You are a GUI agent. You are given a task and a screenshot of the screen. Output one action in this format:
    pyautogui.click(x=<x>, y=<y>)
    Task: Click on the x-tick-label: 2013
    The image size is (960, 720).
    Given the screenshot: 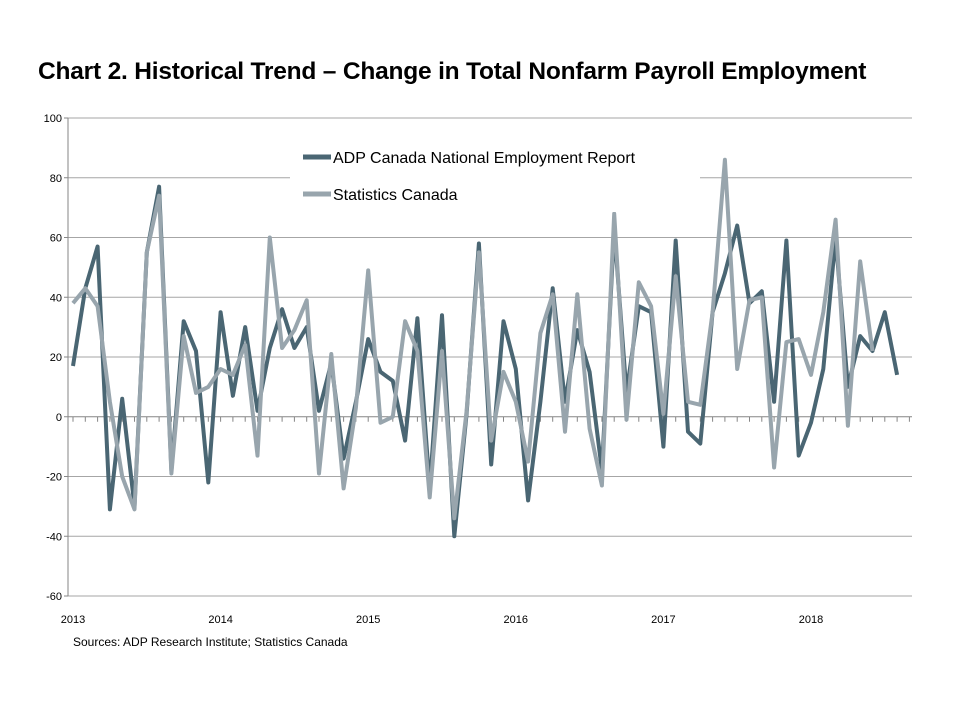 What is the action you would take?
    pyautogui.click(x=73, y=620)
    